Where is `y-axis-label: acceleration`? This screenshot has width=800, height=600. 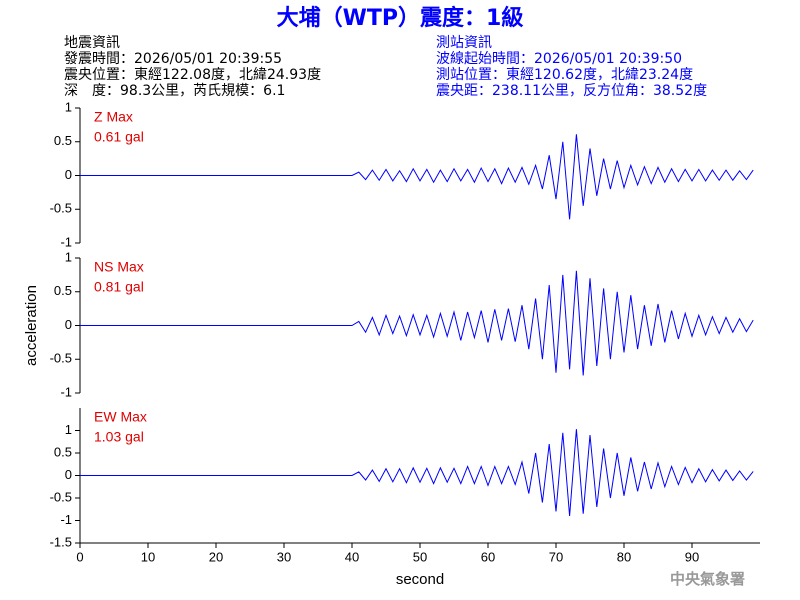
y-axis-label: acceleration is located at coordinates (31, 325).